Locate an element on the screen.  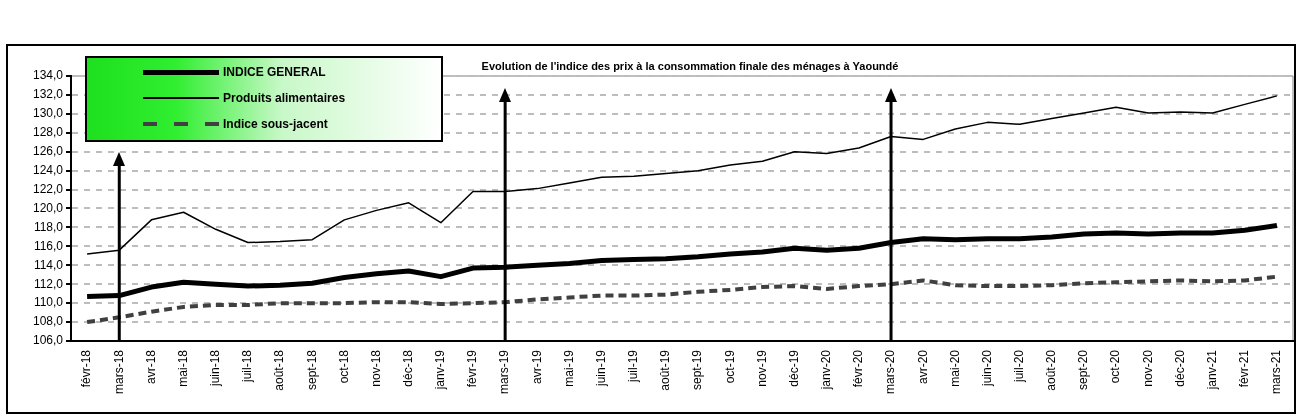
x-tick-label: mars-19 is located at coordinates (504, 372).